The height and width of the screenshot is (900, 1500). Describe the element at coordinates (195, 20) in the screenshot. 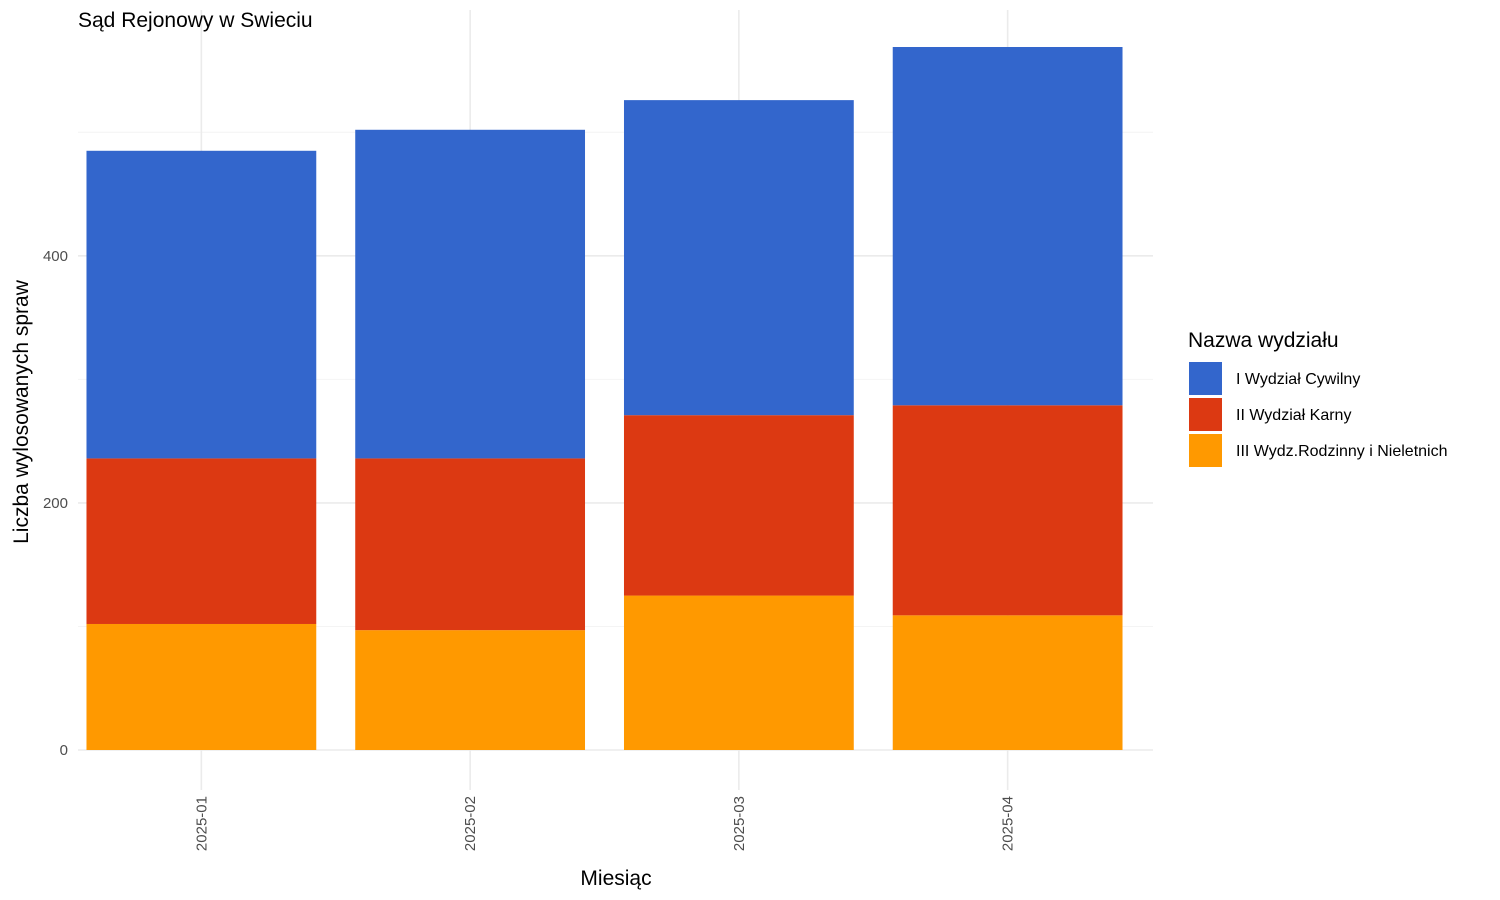

I see `chart-title: Sąd Rejonowy w Swieciu` at that location.